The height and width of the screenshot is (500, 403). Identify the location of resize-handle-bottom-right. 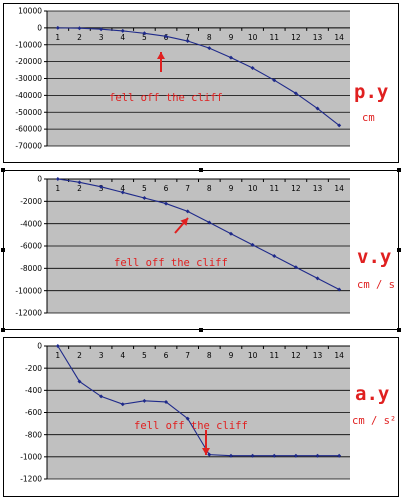
(399, 330).